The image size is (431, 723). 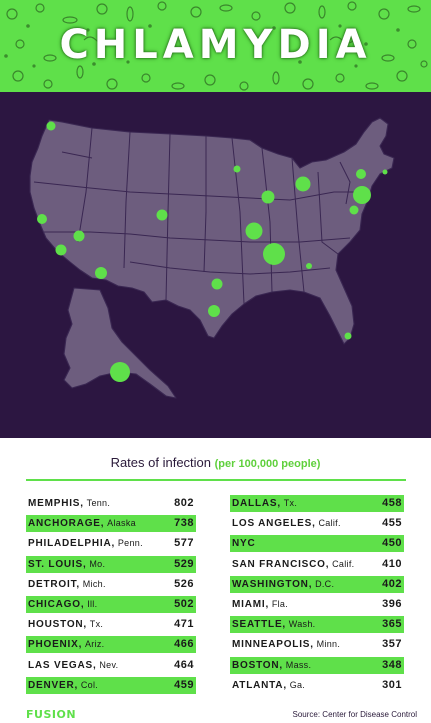 I want to click on marker-seattle, so click(x=51, y=126).